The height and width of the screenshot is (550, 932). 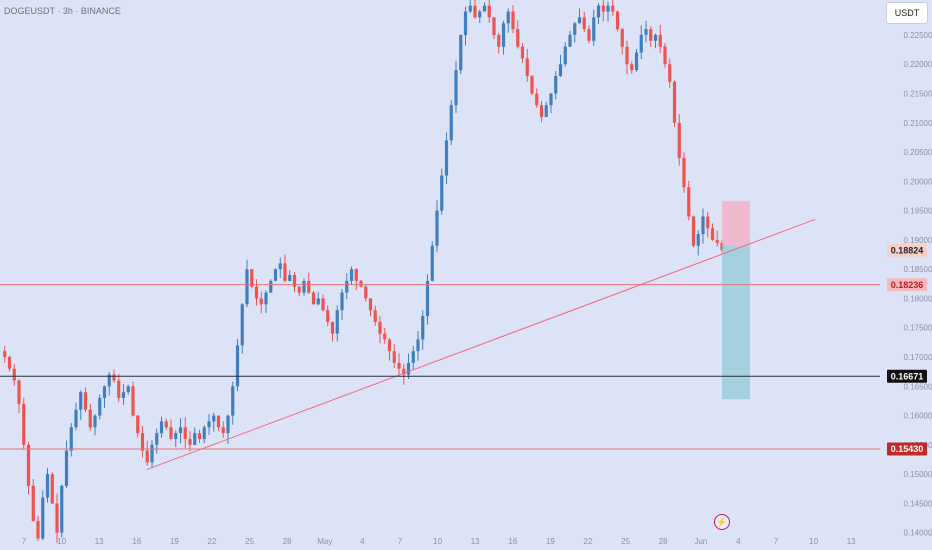 I want to click on price-label: 0.15430, so click(x=907, y=449).